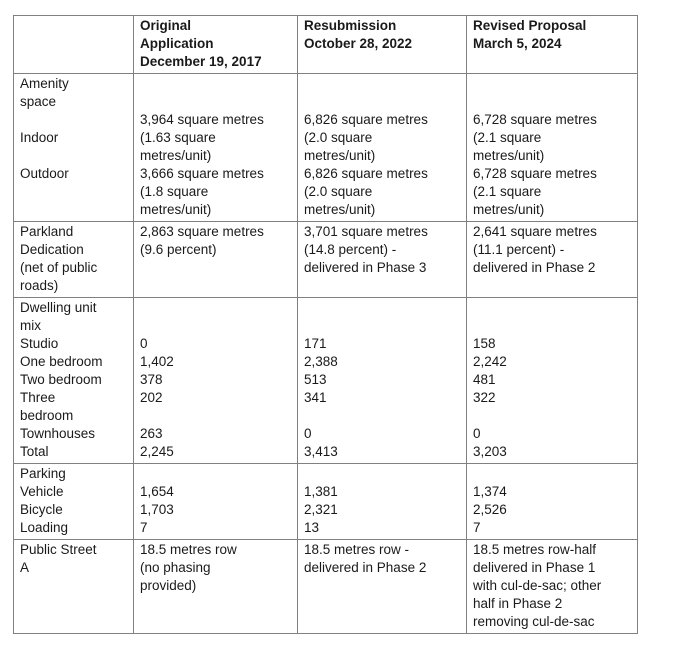  I want to click on dwelling-mix-resubmission-value: 171 2,388 513 341 0 3,413, so click(382, 380).